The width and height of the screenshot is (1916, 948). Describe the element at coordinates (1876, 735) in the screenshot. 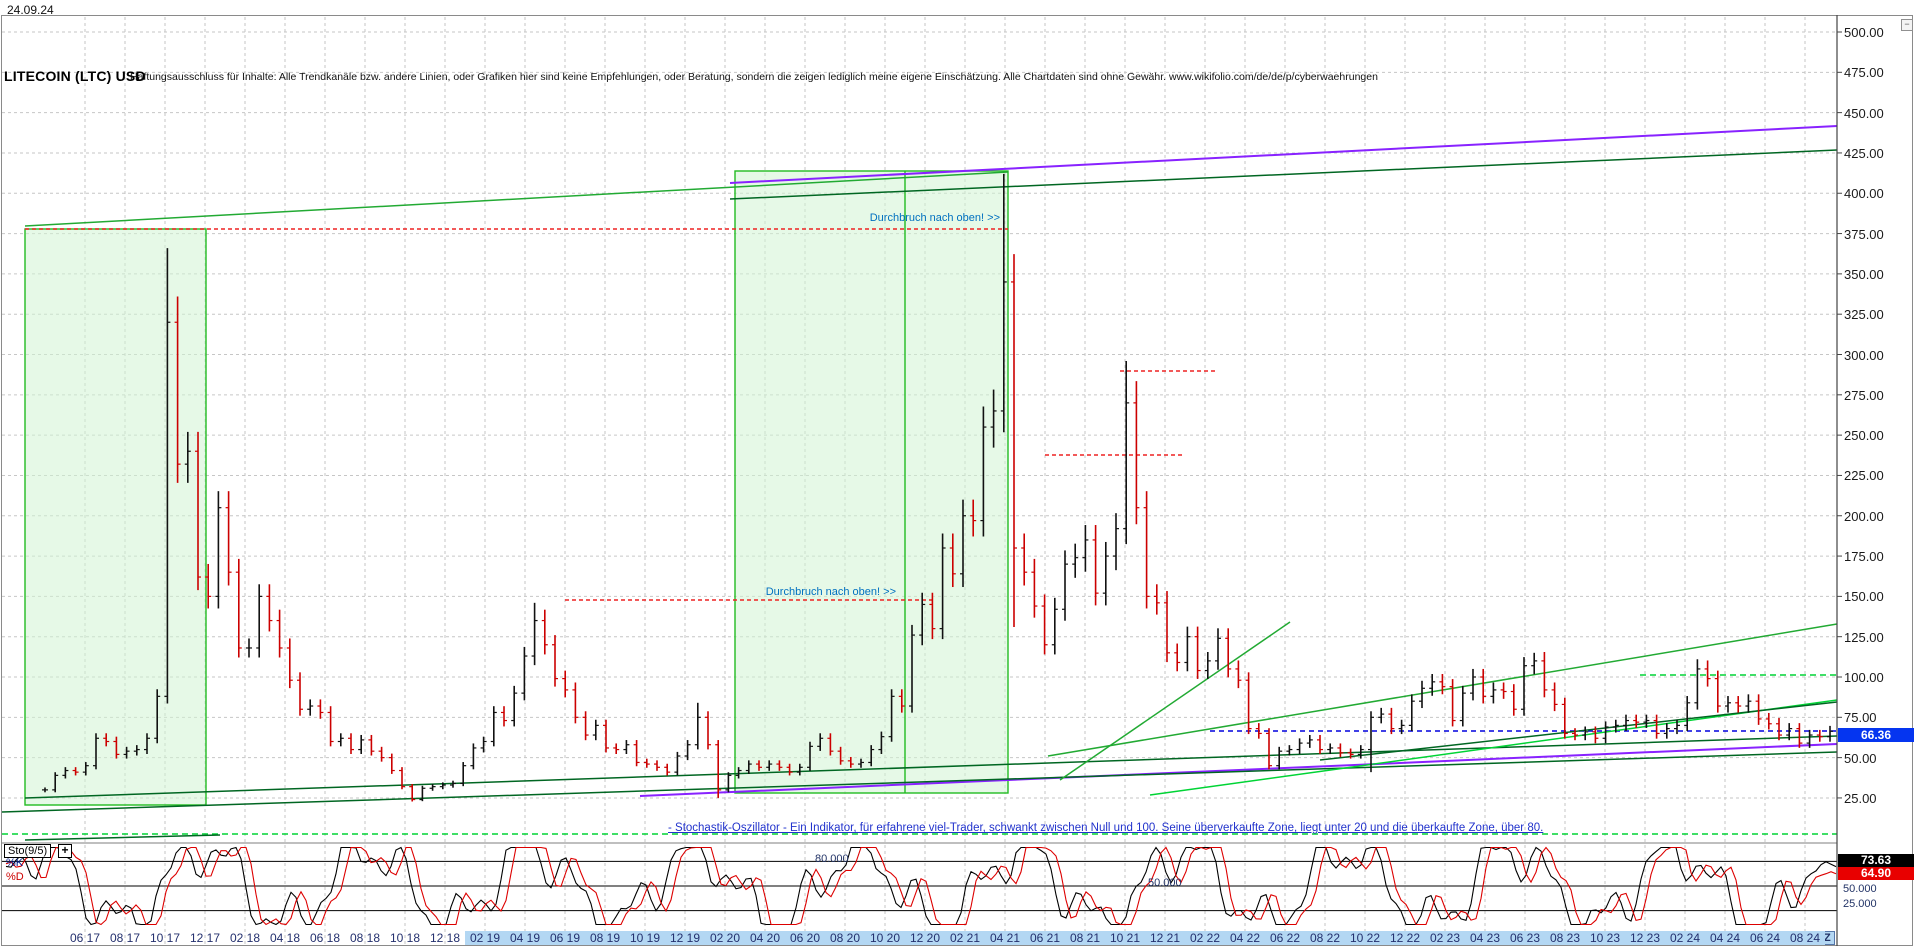

I see `current-price-badge: 66.36` at that location.